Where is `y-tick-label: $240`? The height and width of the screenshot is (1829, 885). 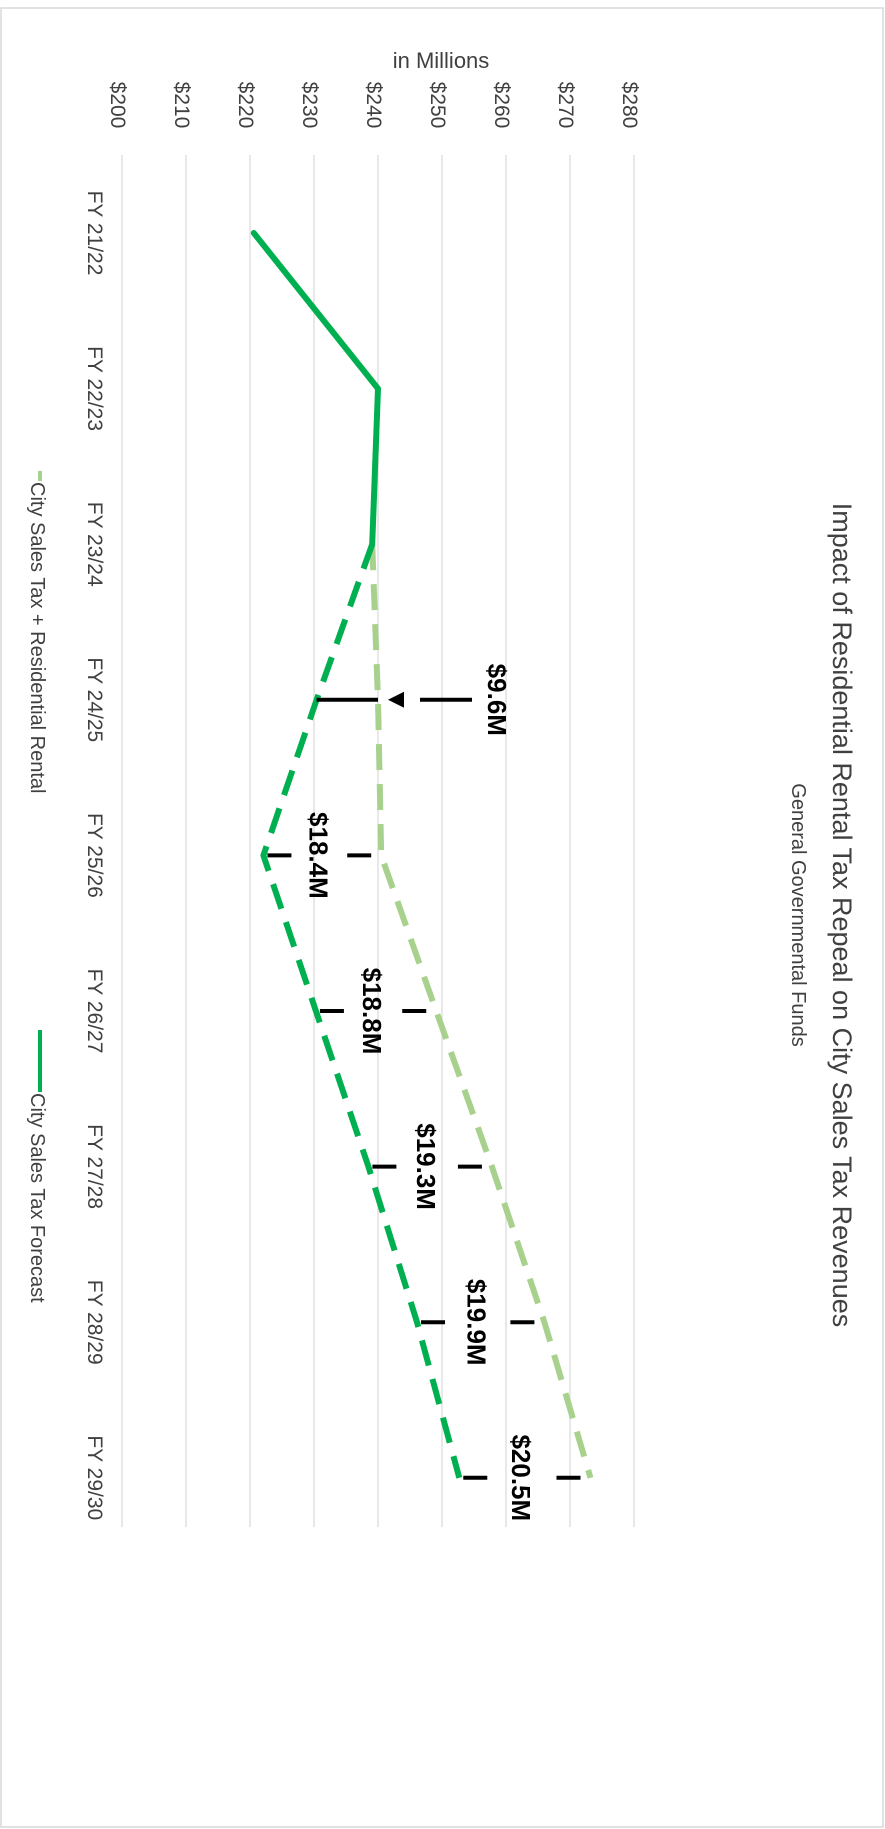
y-tick-label: $240 is located at coordinates (373, 105).